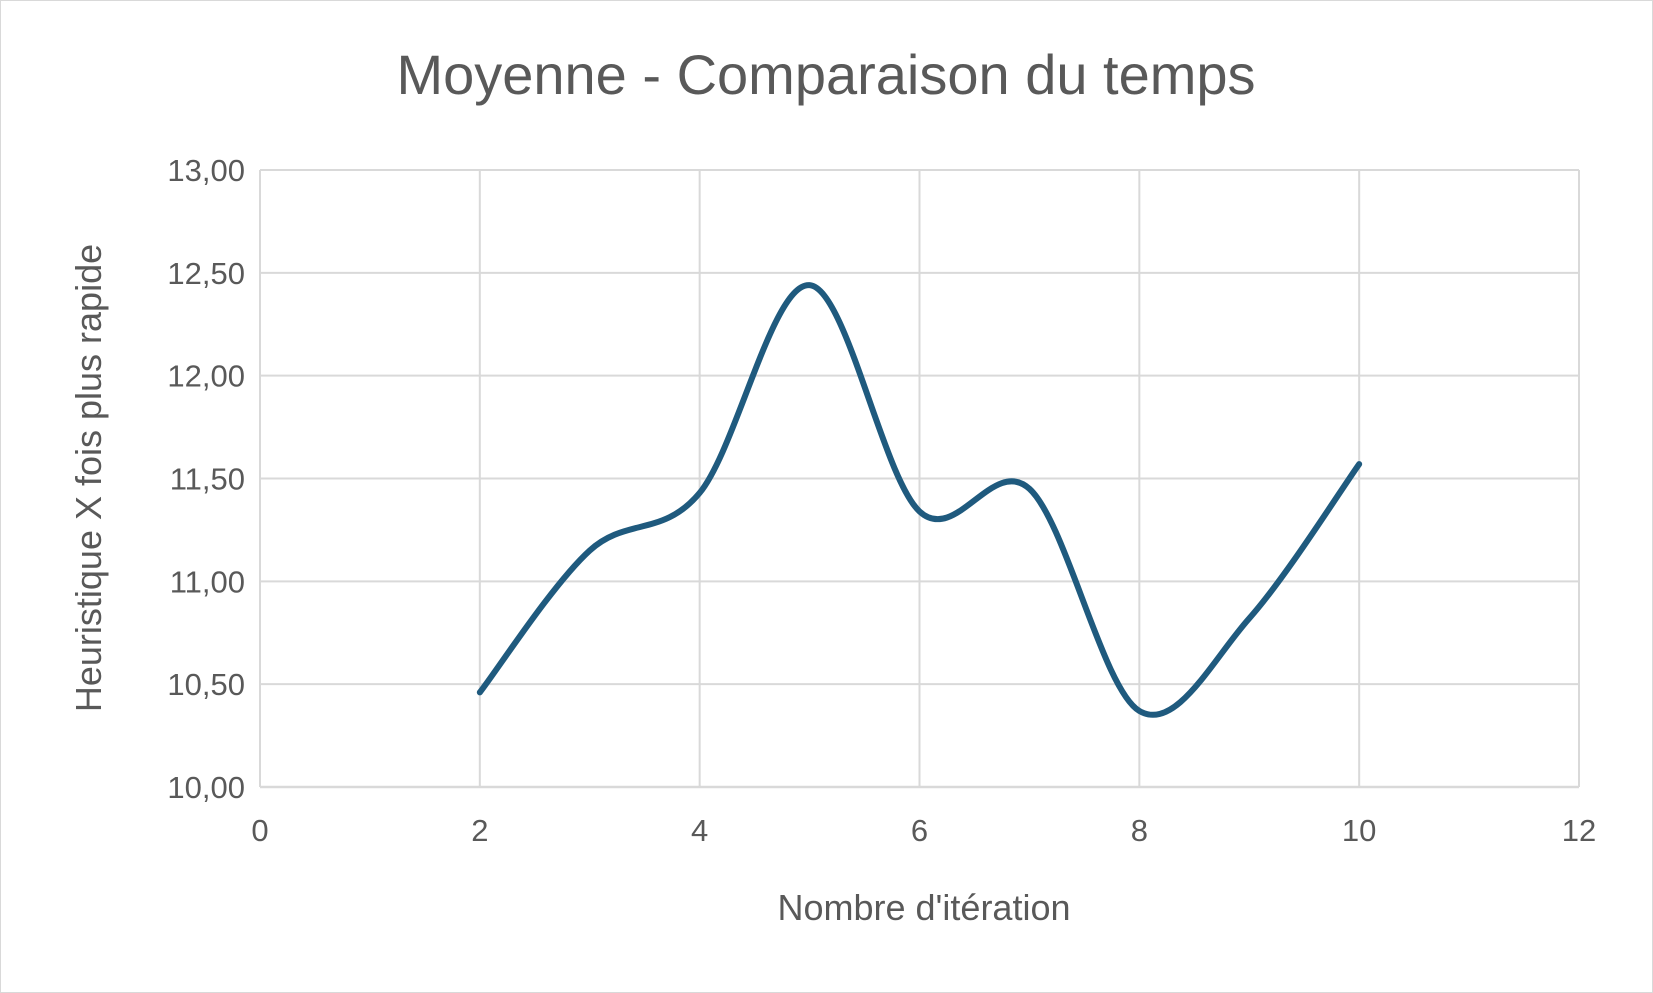  What do you see at coordinates (88, 478) in the screenshot?
I see `y-axis-label: Heuristique X fois plus rapide` at bounding box center [88, 478].